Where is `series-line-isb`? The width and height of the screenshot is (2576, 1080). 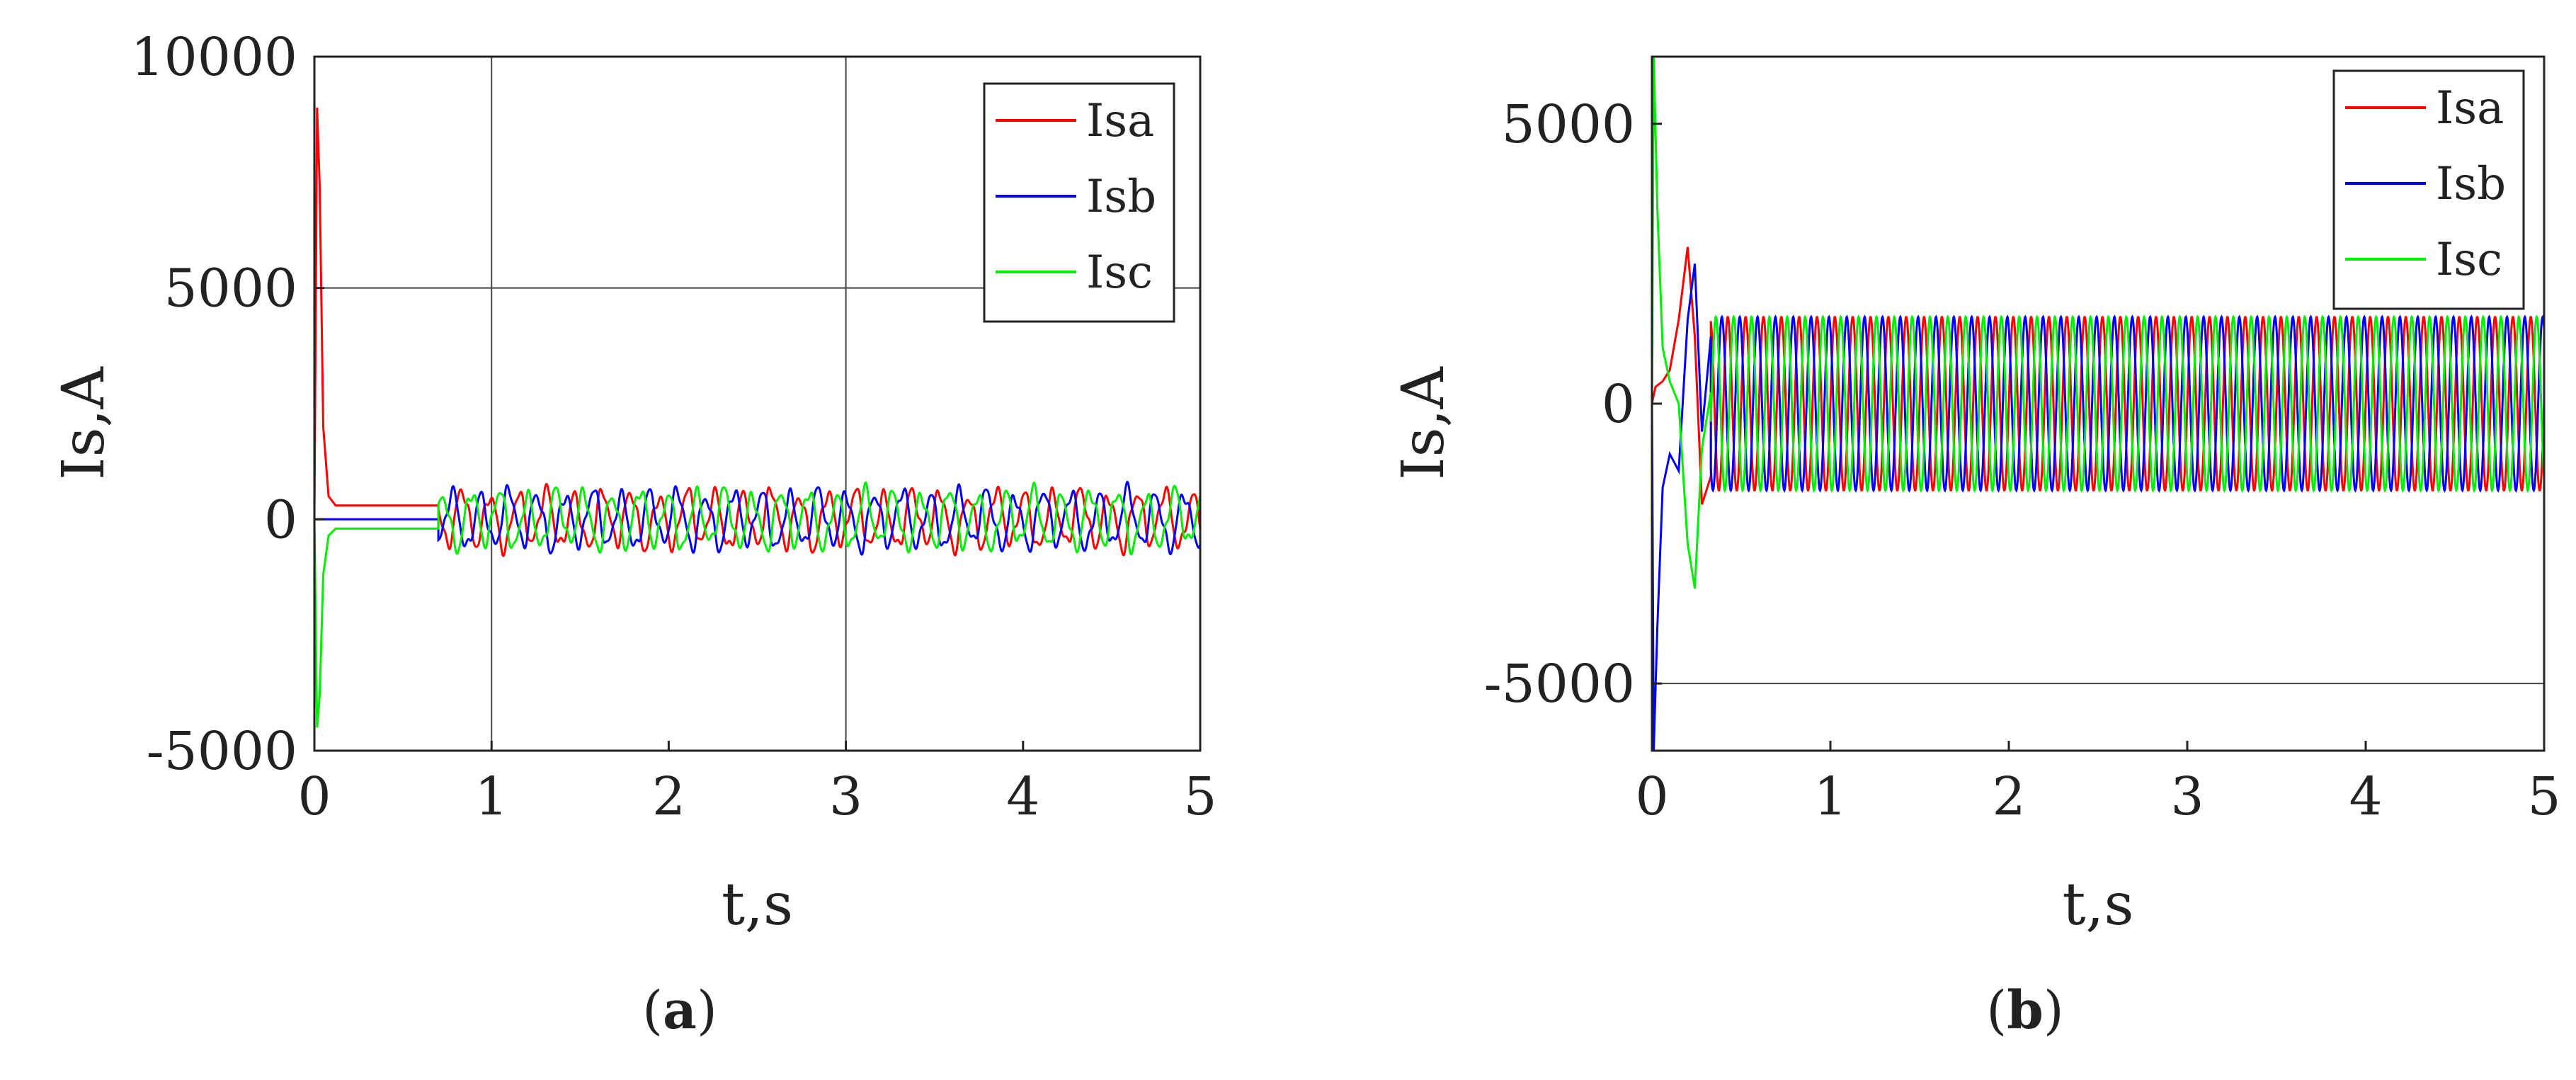
series-line-isb is located at coordinates (757, 518).